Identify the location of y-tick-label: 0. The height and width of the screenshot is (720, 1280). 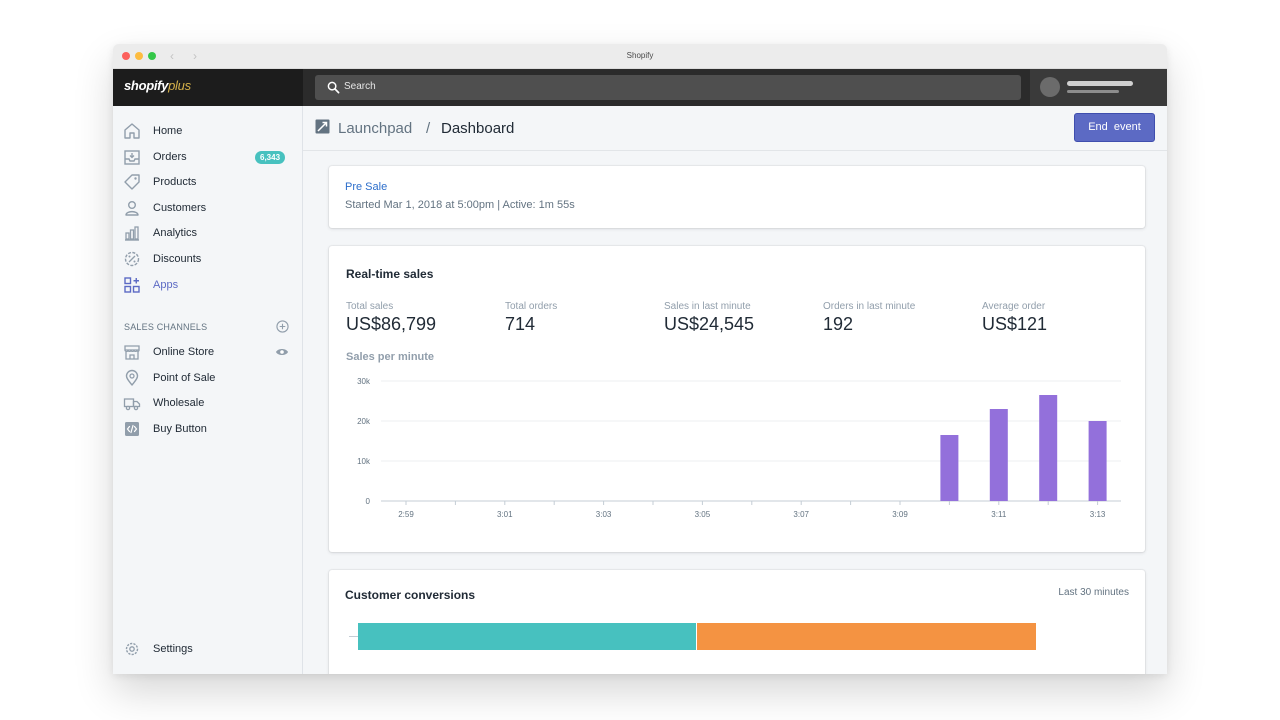
(368, 501).